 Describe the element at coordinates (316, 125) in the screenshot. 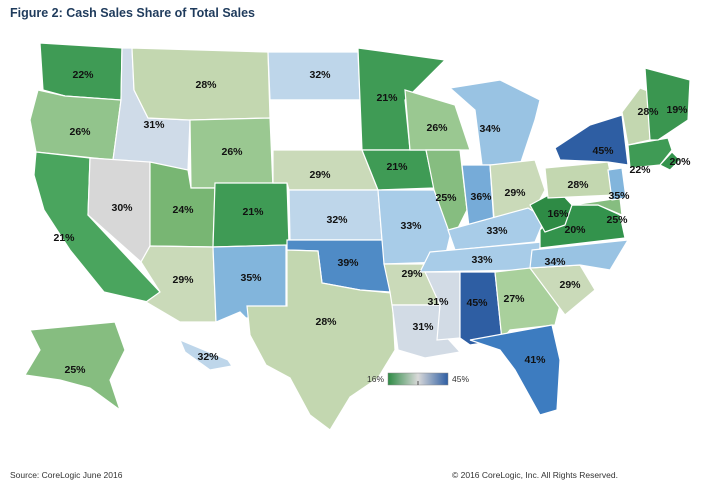

I see `state-sd` at that location.